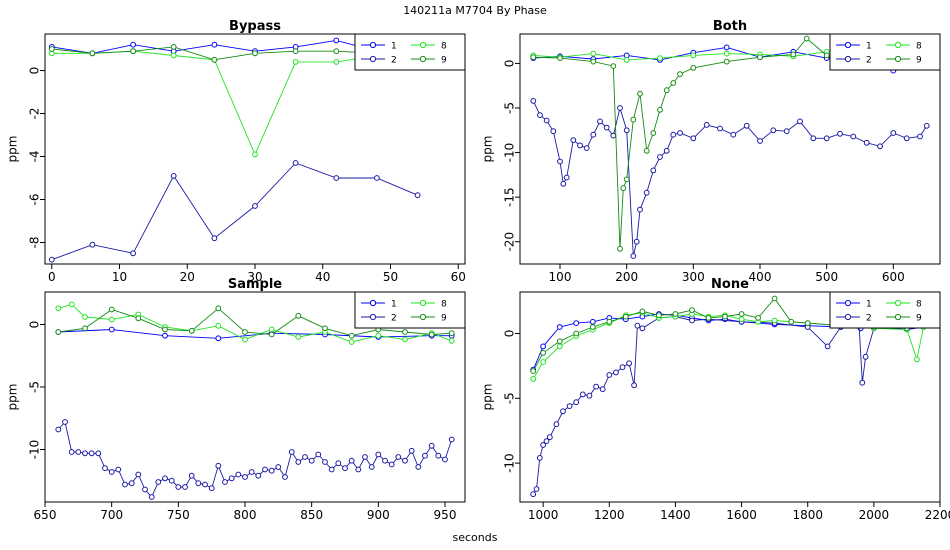  I want to click on y-tick-label: -15, so click(510, 197).